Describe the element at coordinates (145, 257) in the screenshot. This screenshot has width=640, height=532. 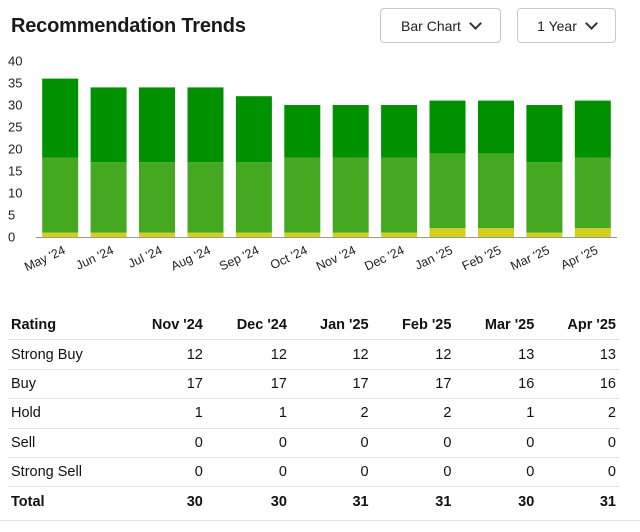
I see `x-tick-label: Jul '24` at that location.